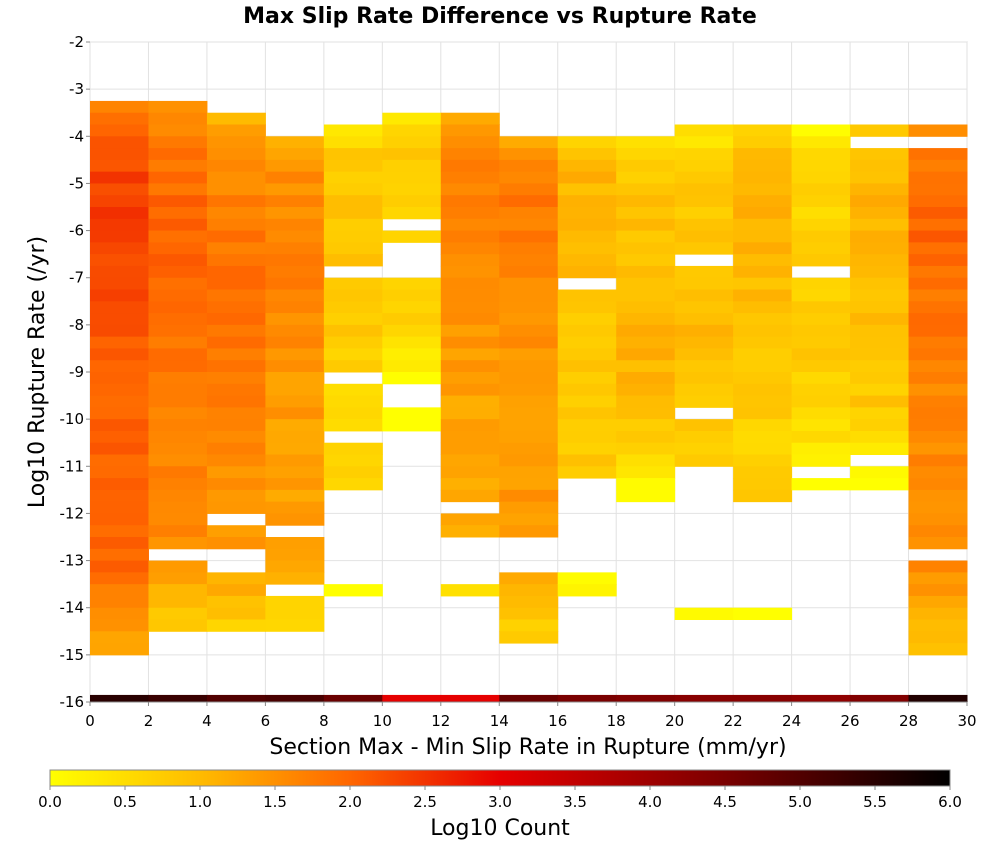  What do you see at coordinates (557, 721) in the screenshot?
I see `x-tick-label: 16` at bounding box center [557, 721].